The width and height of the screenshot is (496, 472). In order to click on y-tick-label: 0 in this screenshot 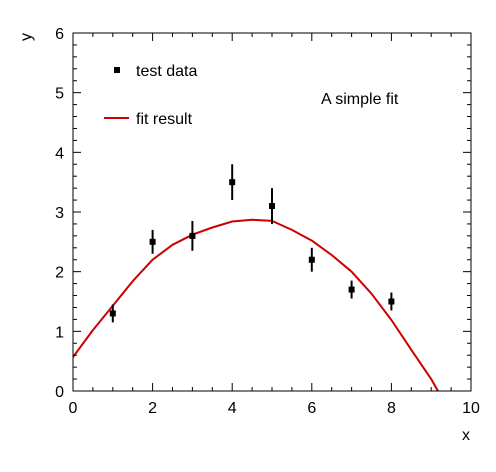, I will do `click(59, 392)`.